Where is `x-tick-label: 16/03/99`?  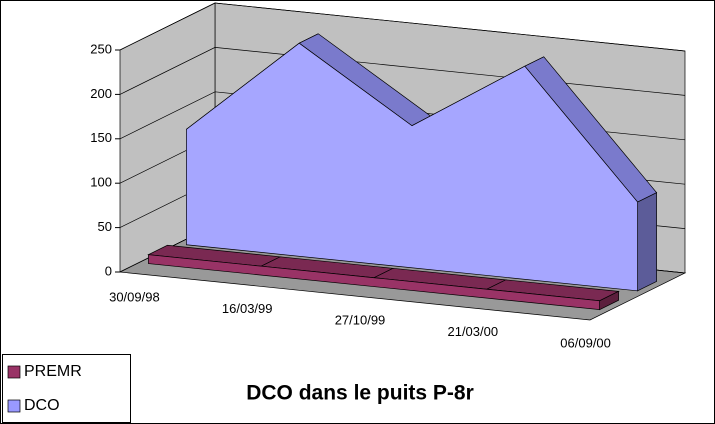 x-tick-label: 16/03/99 is located at coordinates (247, 308).